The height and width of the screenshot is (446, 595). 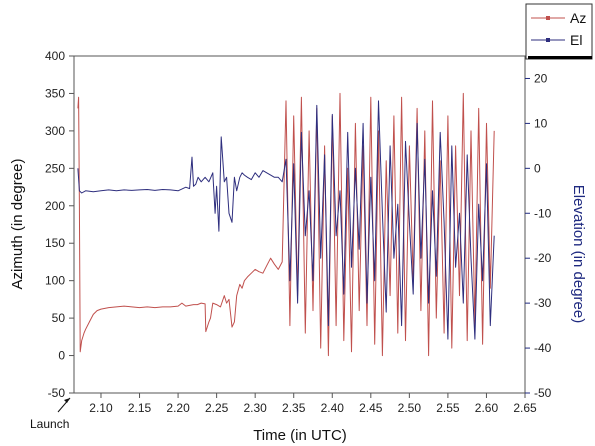 What do you see at coordinates (543, 213) in the screenshot?
I see `y-right-tick-label: -10` at bounding box center [543, 213].